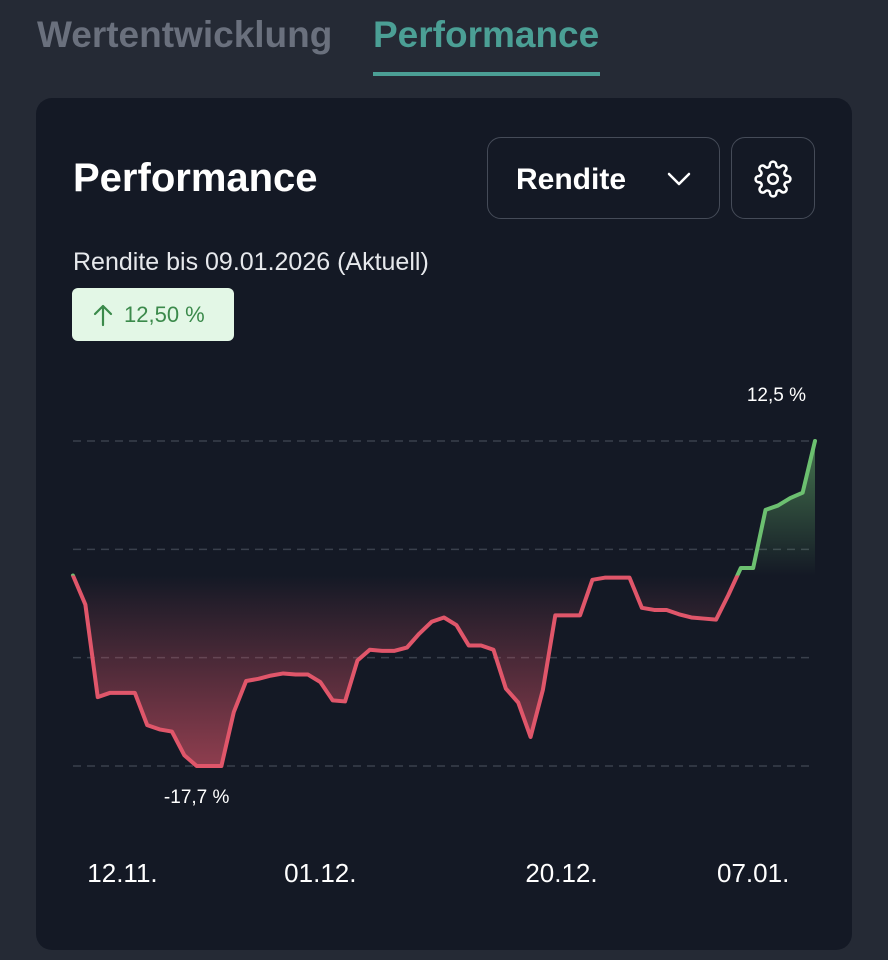  Describe the element at coordinates (195, 178) in the screenshot. I see `card-title: Performance` at that location.